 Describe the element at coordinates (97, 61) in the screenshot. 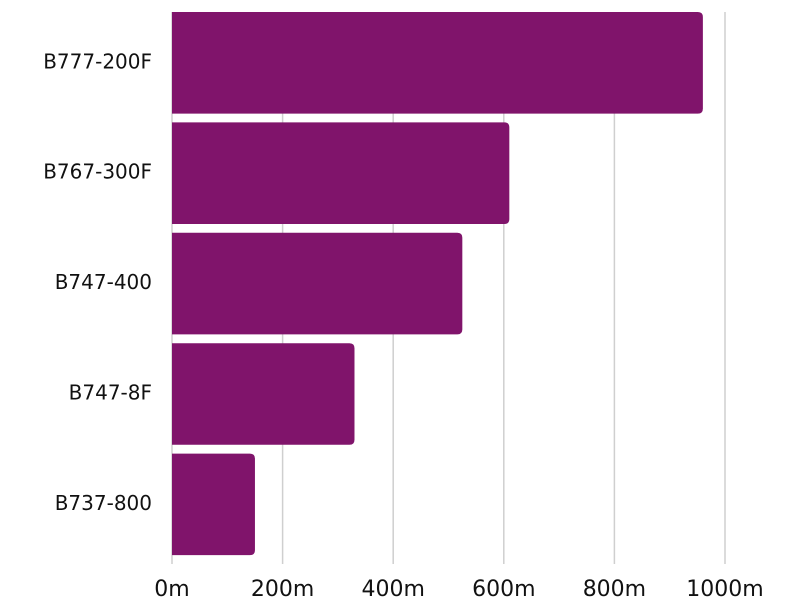

I see `y-tick-label: B777-200F` at that location.